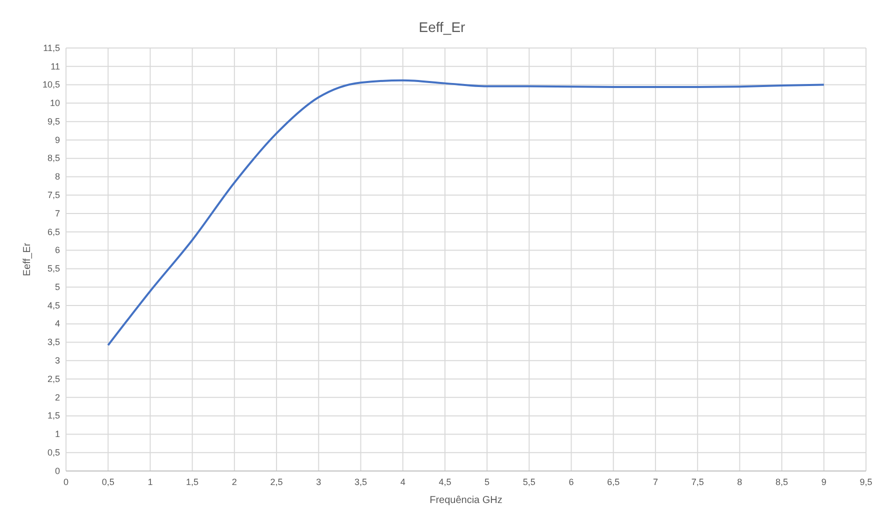 This screenshot has height=525, width=884. I want to click on x-axis-title: Frequência GHz, so click(466, 500).